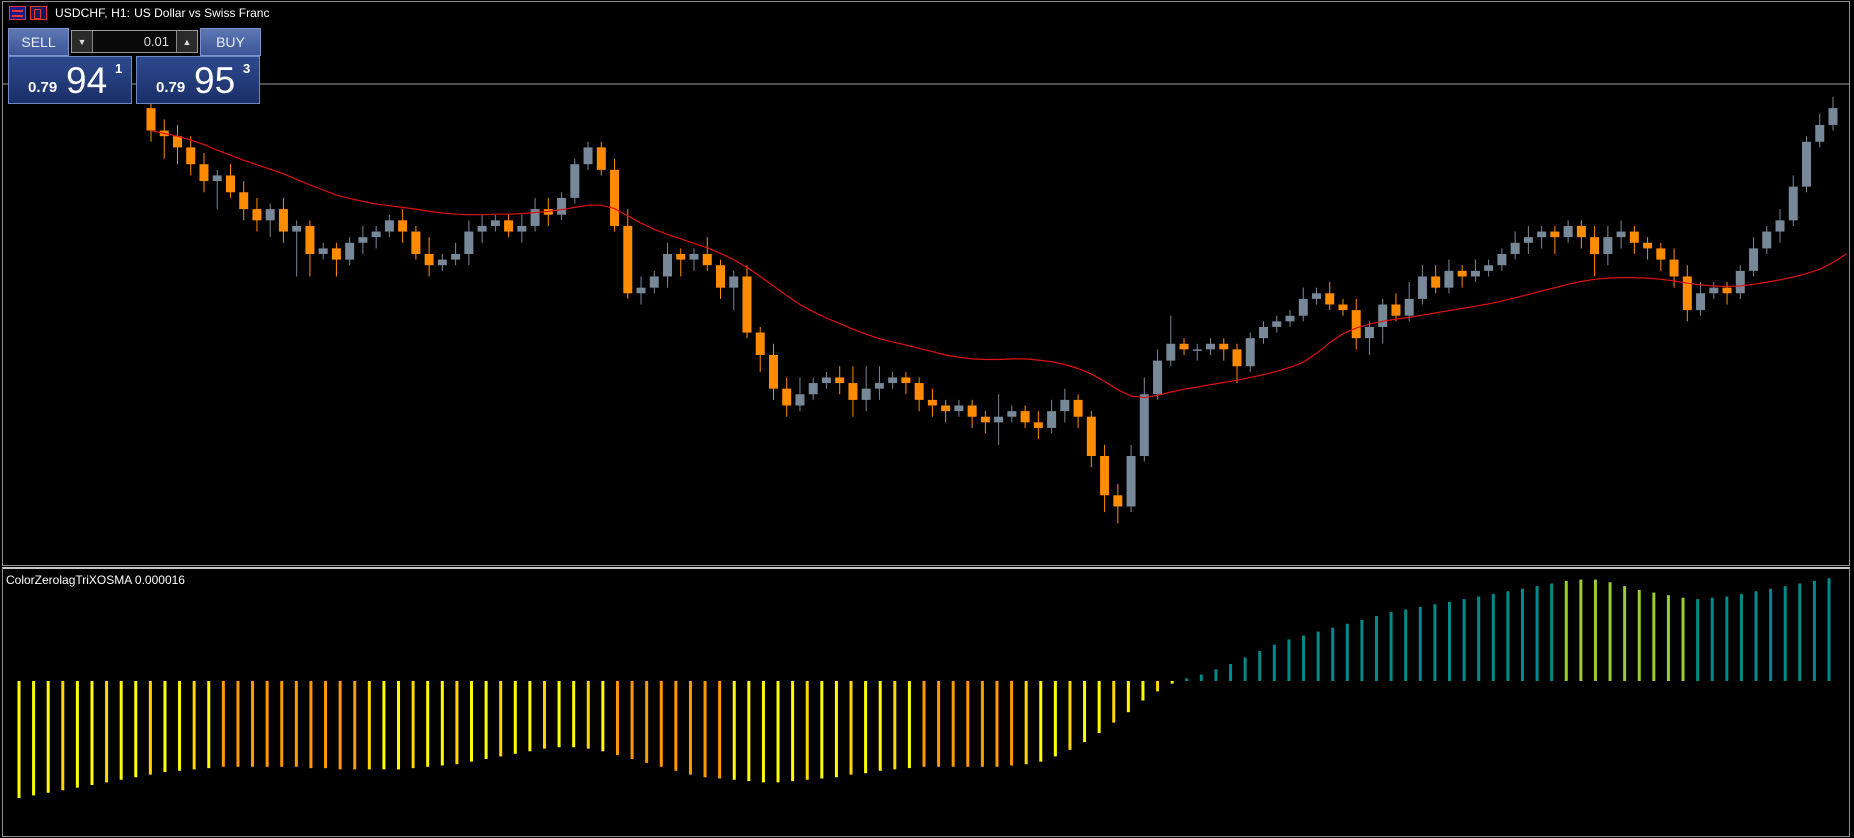  What do you see at coordinates (38, 13) in the screenshot?
I see `chart-window-icon` at bounding box center [38, 13].